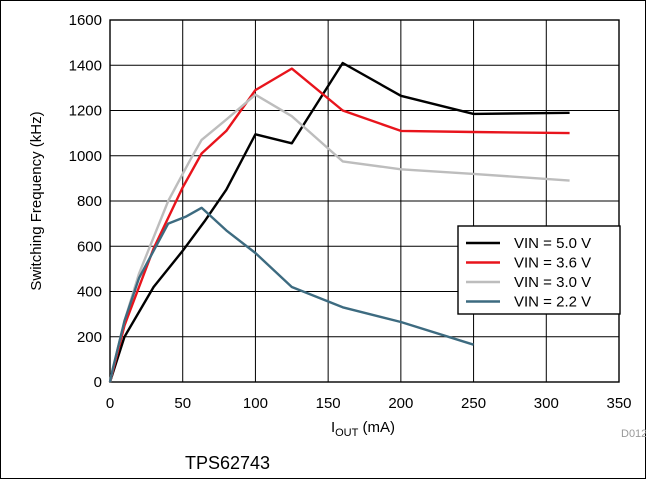 The height and width of the screenshot is (479, 646). What do you see at coordinates (89, 201) in the screenshot?
I see `y-tick-label: 800` at bounding box center [89, 201].